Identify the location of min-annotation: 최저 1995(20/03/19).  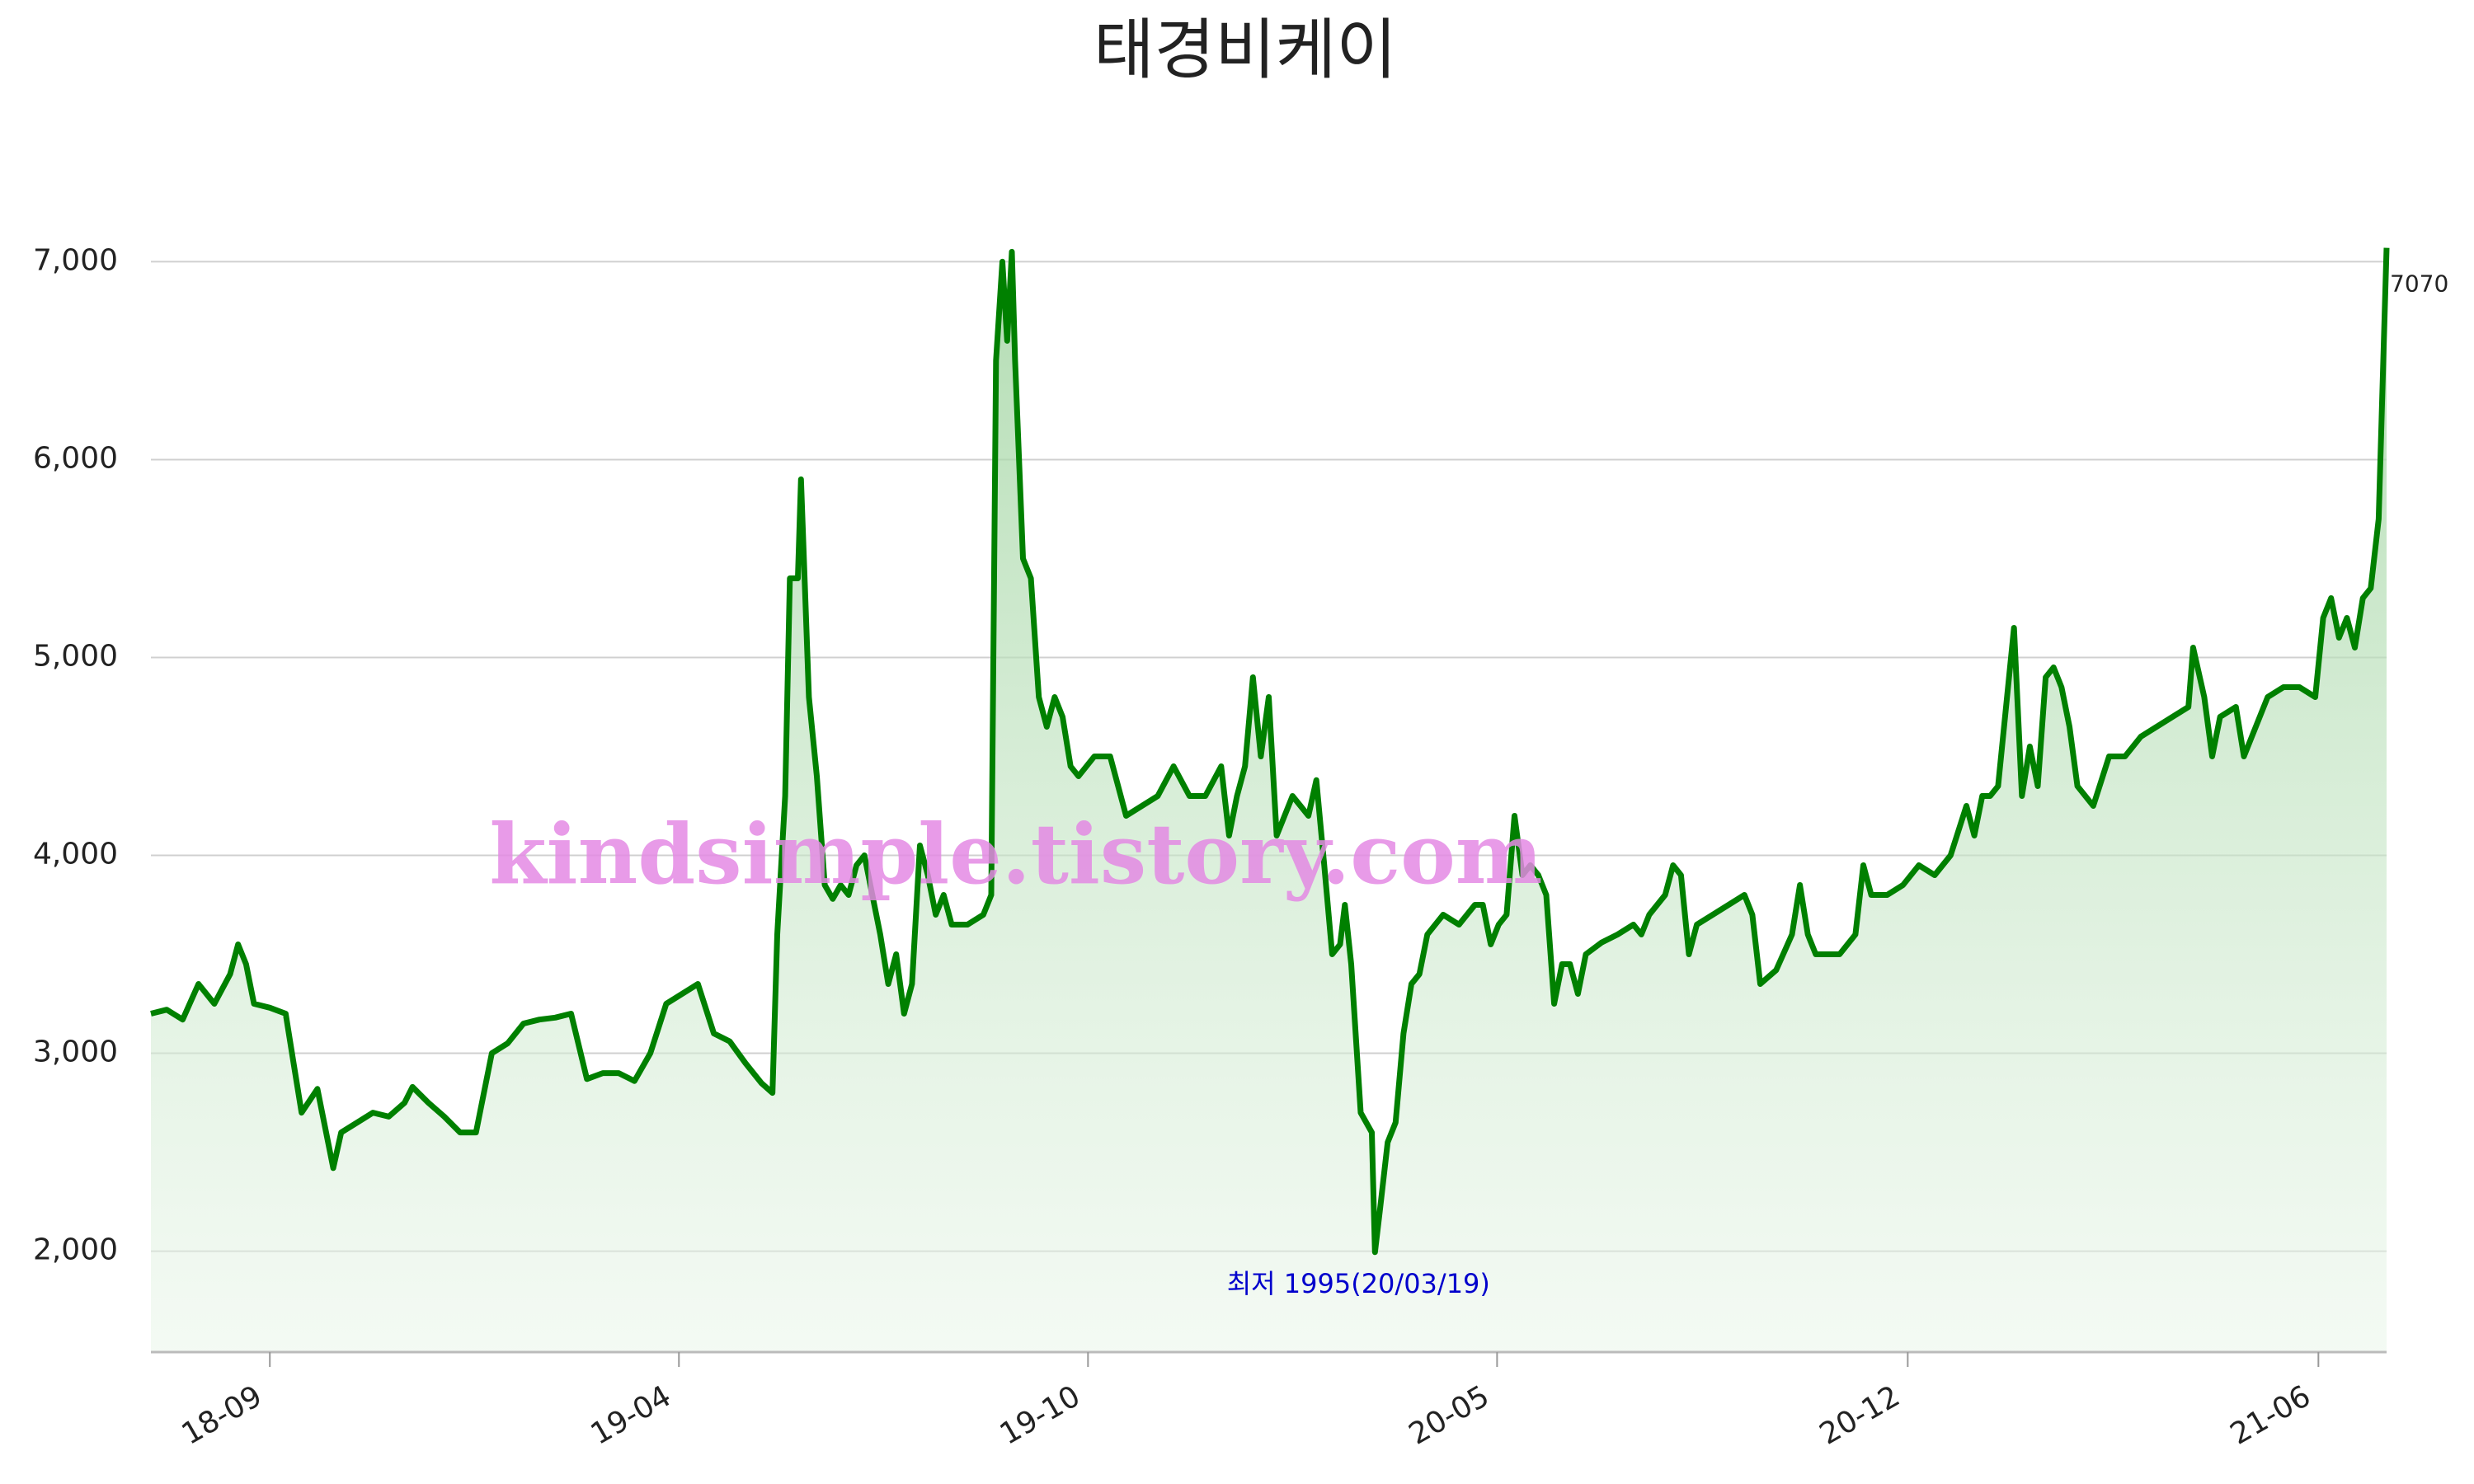
(1358, 1283).